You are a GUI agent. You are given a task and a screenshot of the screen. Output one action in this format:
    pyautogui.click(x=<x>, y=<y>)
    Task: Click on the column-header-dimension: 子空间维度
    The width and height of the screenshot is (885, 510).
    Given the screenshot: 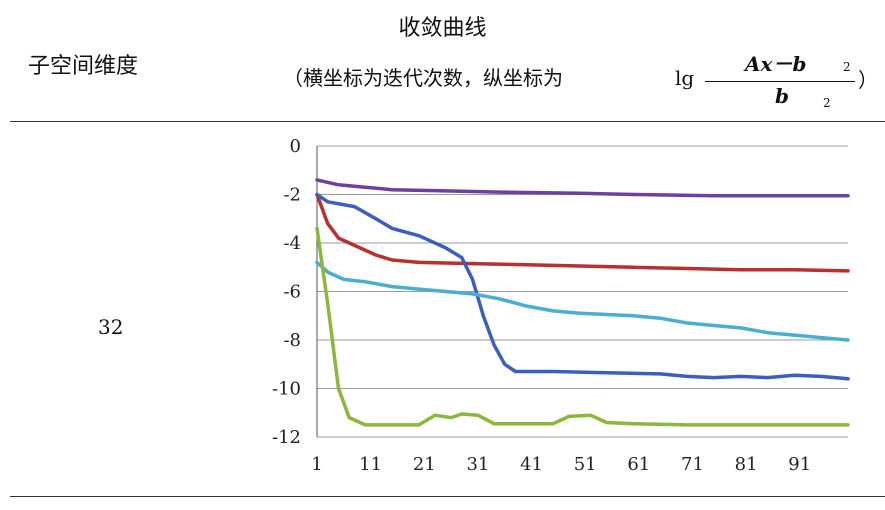 What is the action you would take?
    pyautogui.click(x=83, y=66)
    